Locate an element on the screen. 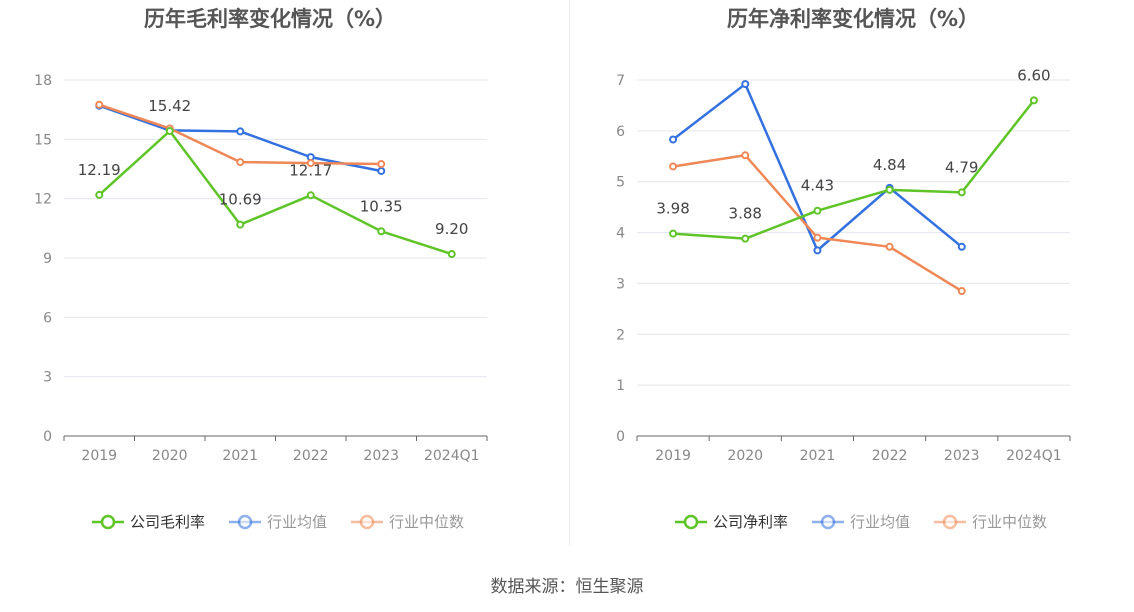  data-label: 3.98 is located at coordinates (672, 209).